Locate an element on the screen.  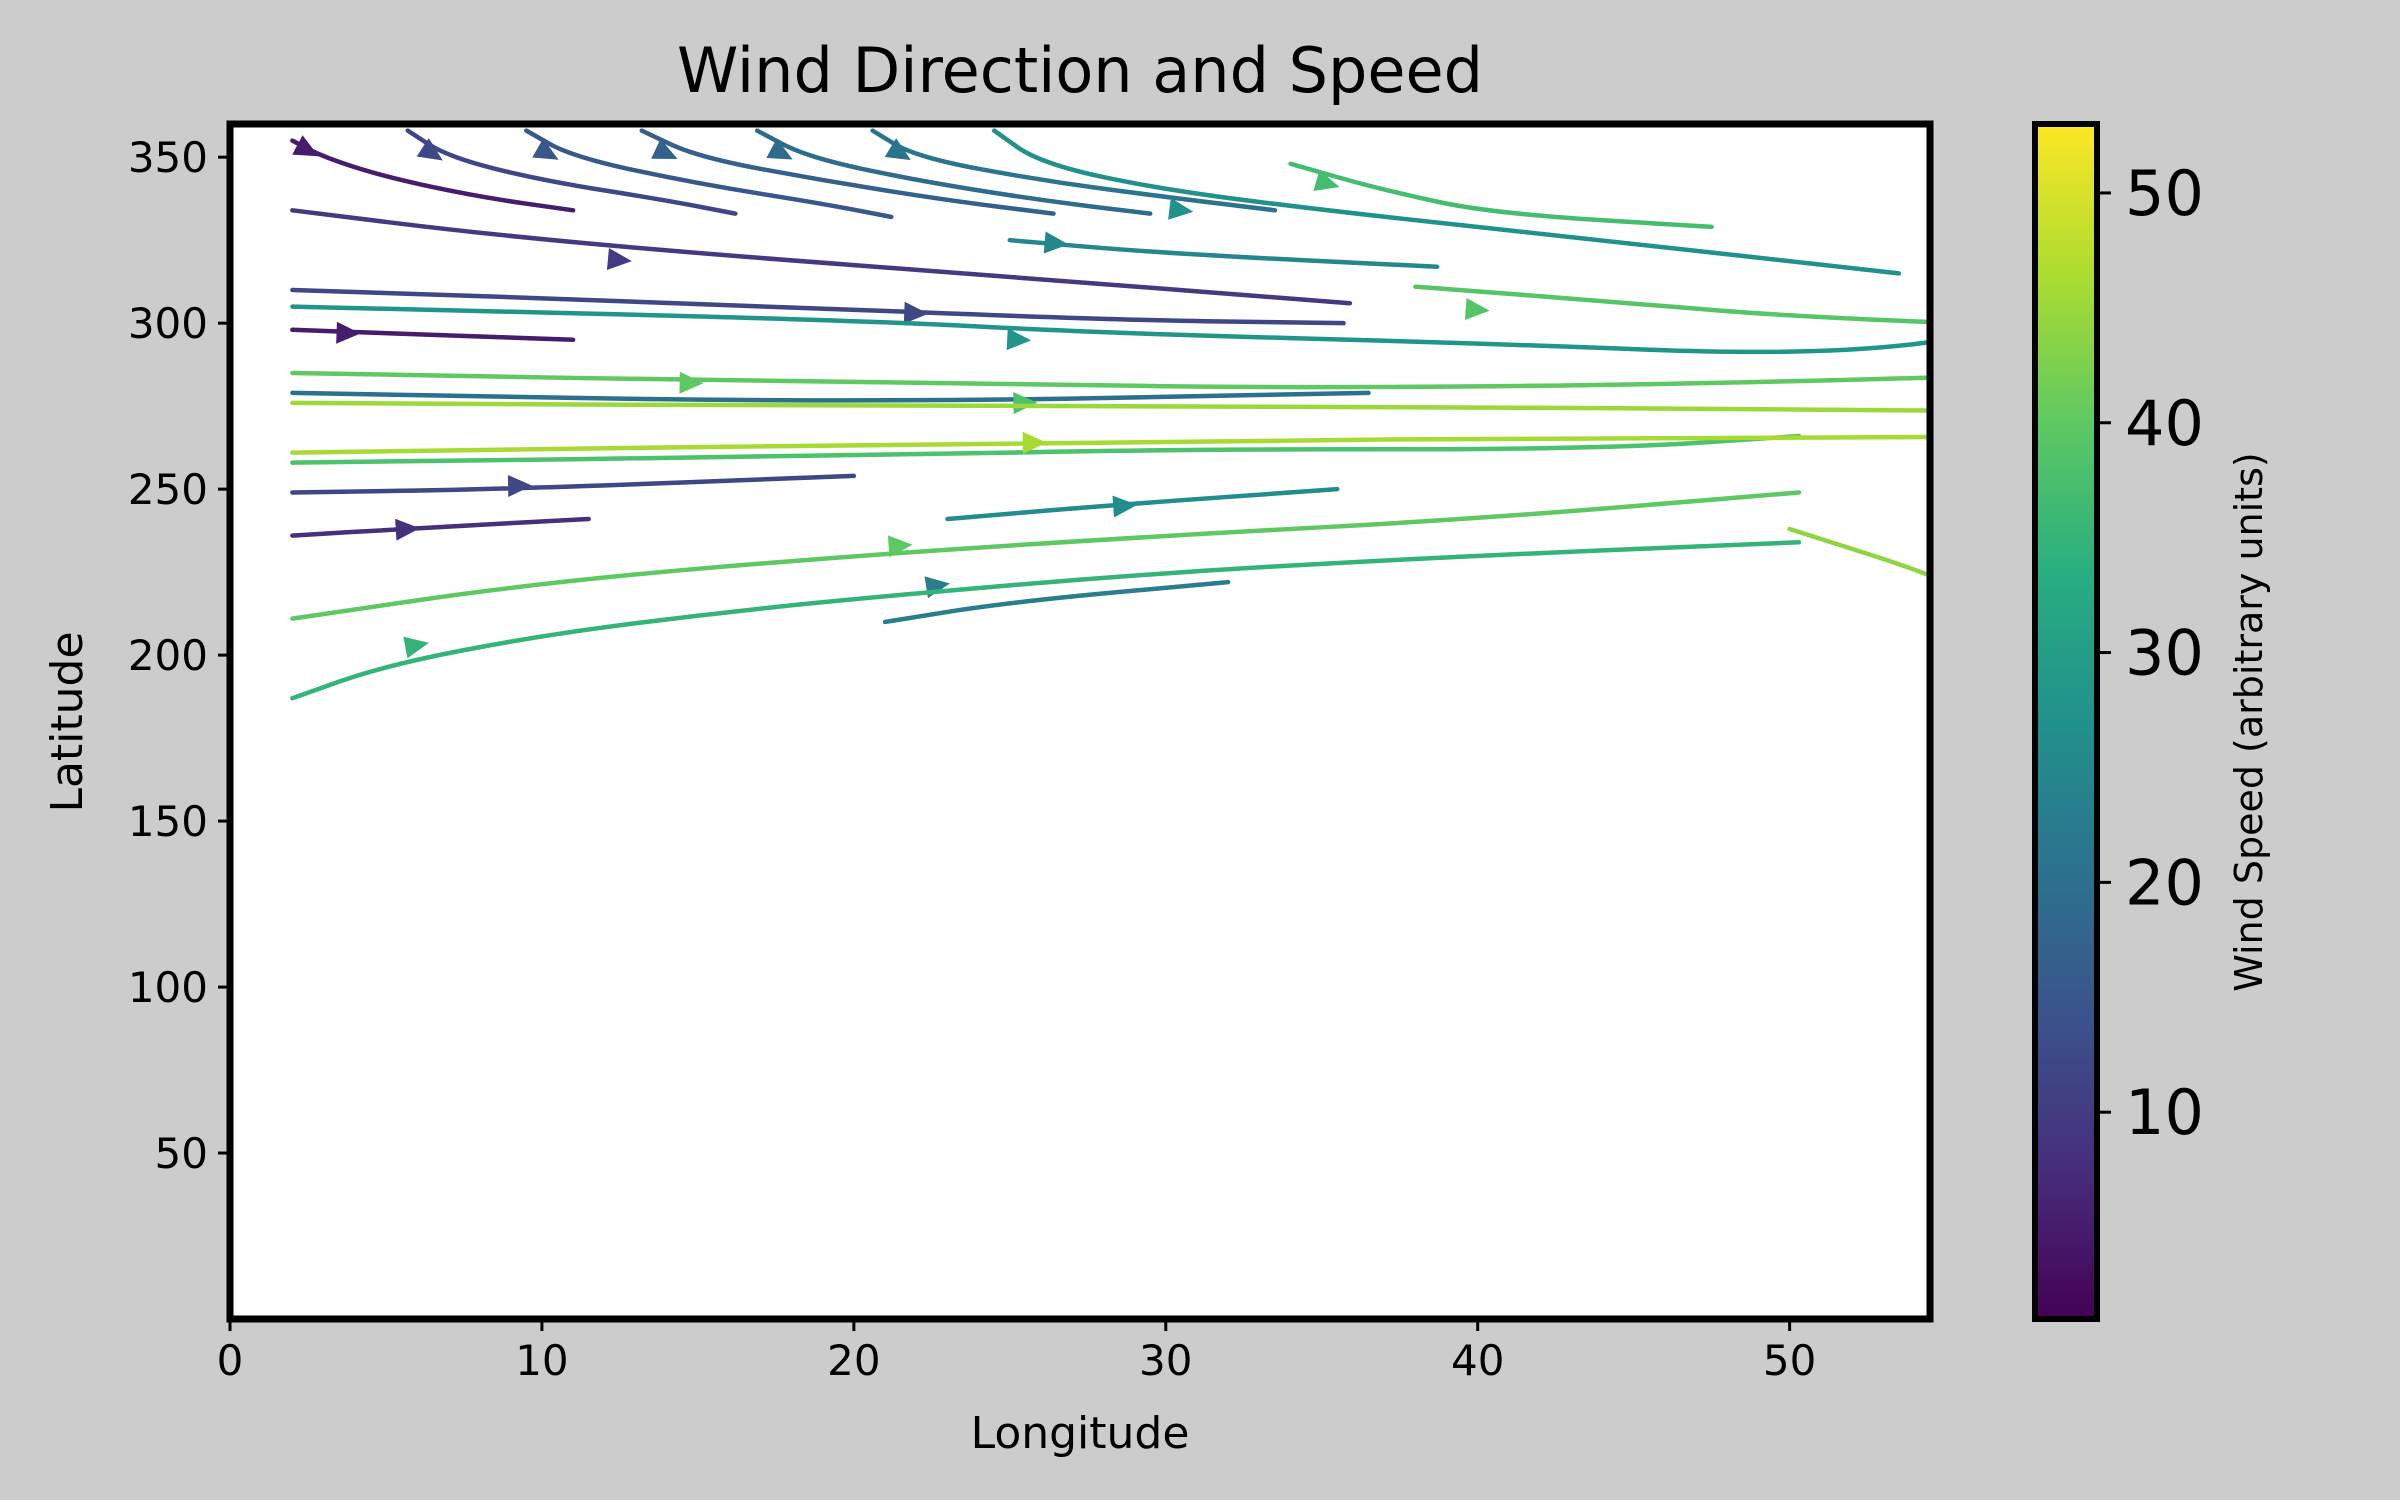
y-tick-label: 250 is located at coordinates (168, 489).